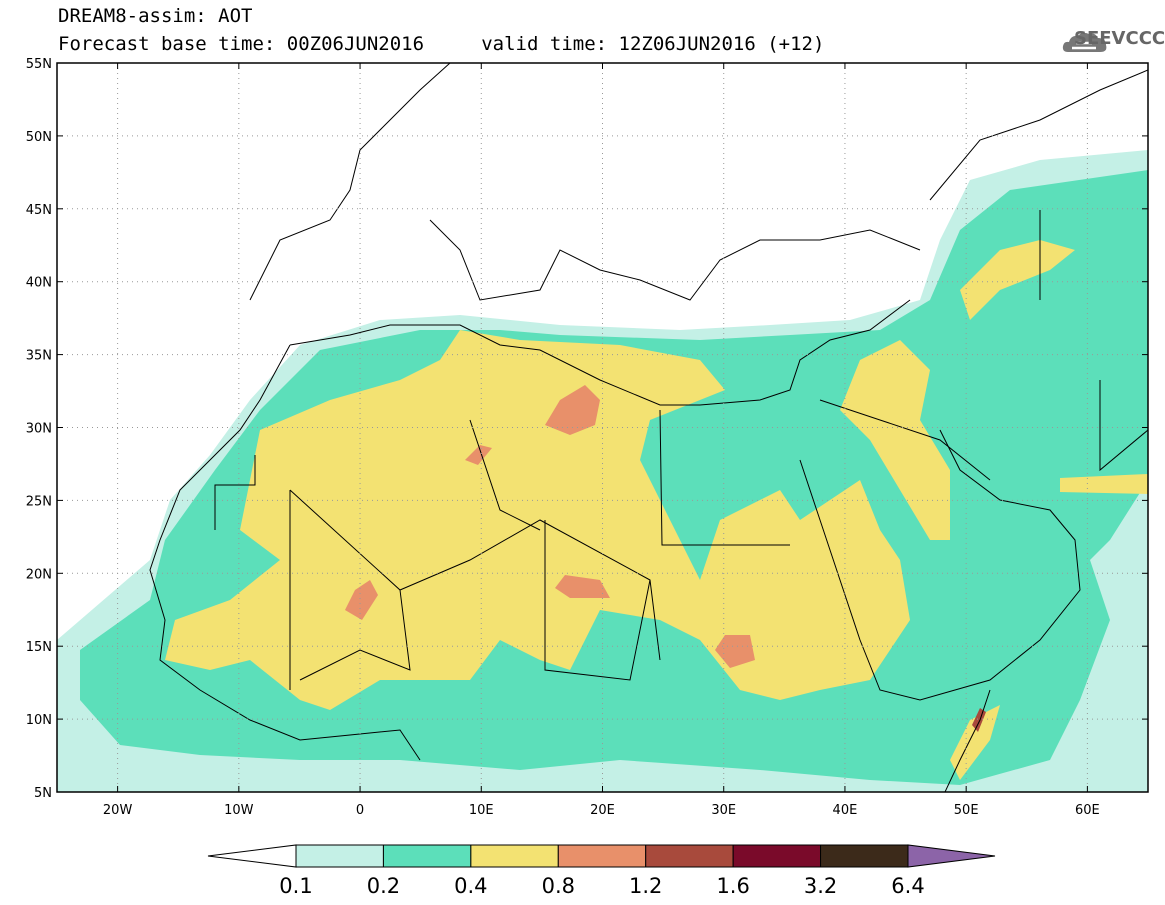  I want to click on lat-tick-label: 30N, so click(39, 429).